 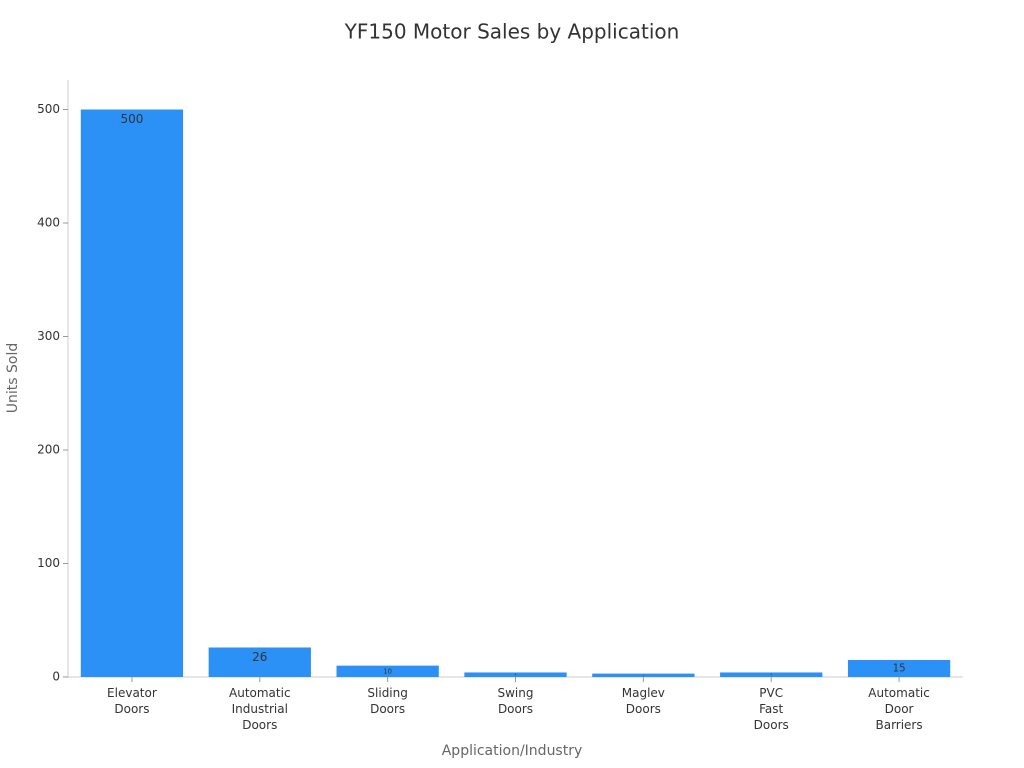 I want to click on chart-title: YF150 Motor Sales by Application, so click(x=512, y=32).